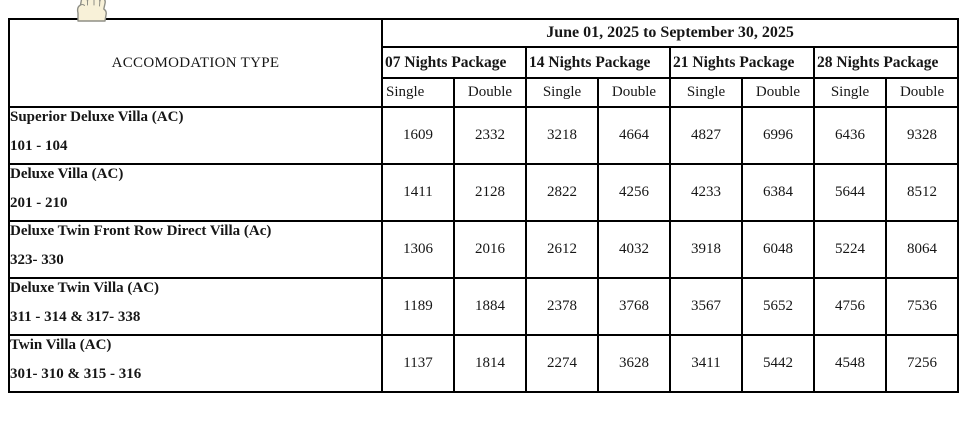 The image size is (965, 423). I want to click on rate-cell: 4233, so click(706, 192).